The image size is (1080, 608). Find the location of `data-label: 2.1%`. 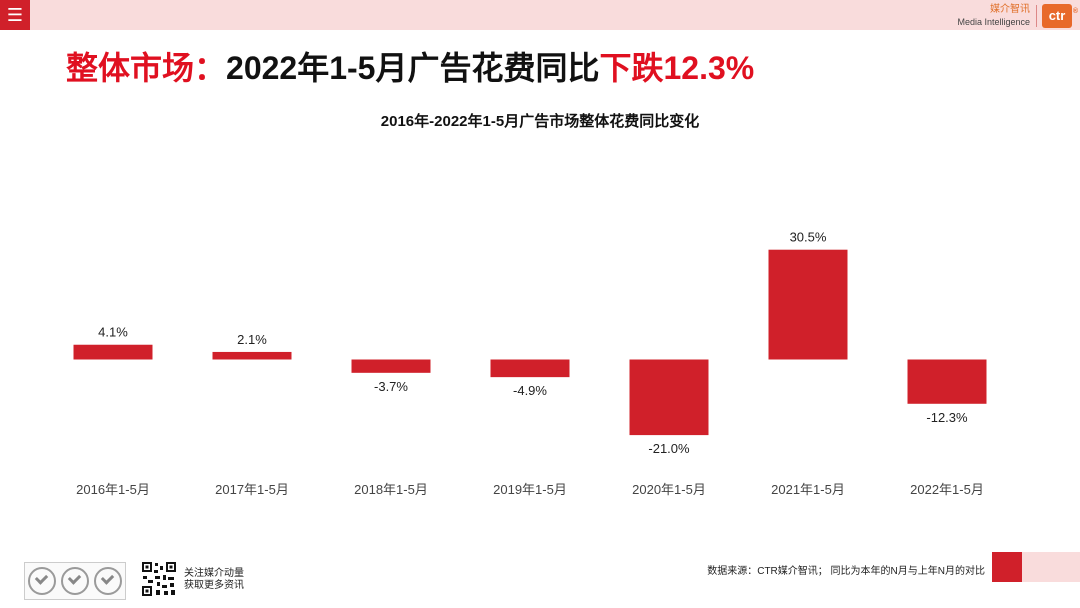

data-label: 2.1% is located at coordinates (252, 339).